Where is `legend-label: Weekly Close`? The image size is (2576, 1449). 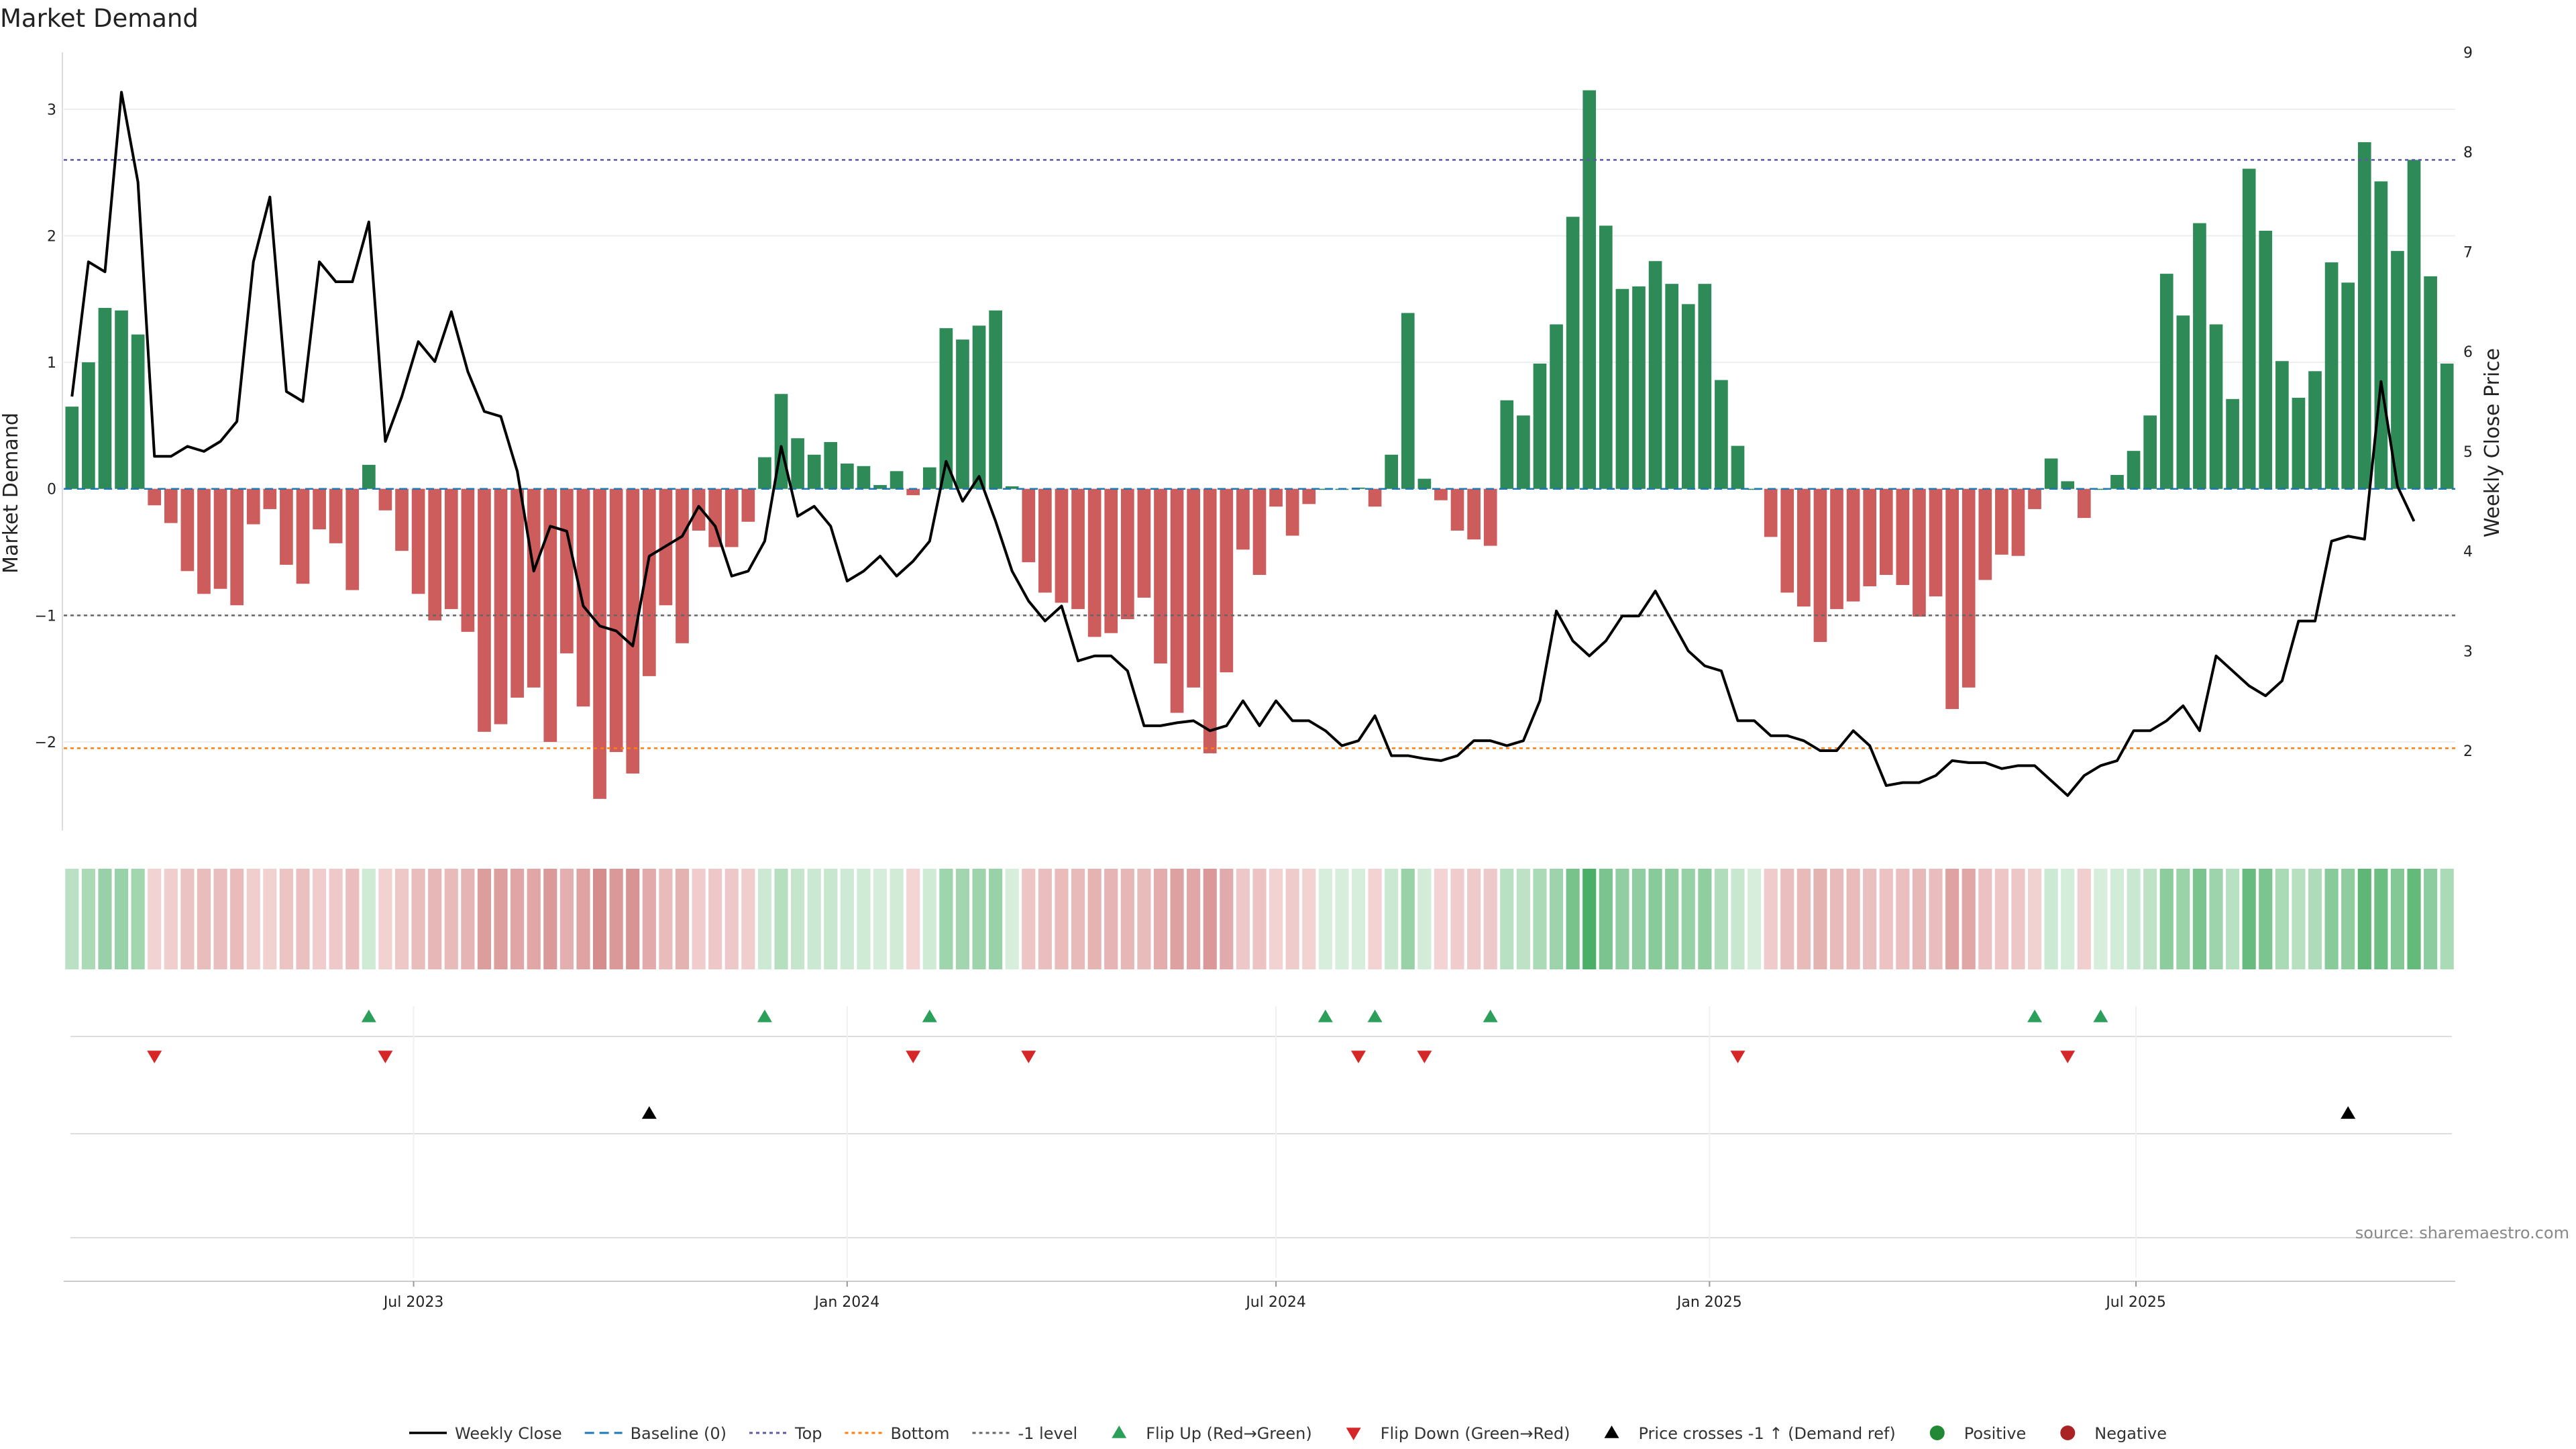 legend-label: Weekly Close is located at coordinates (508, 1433).